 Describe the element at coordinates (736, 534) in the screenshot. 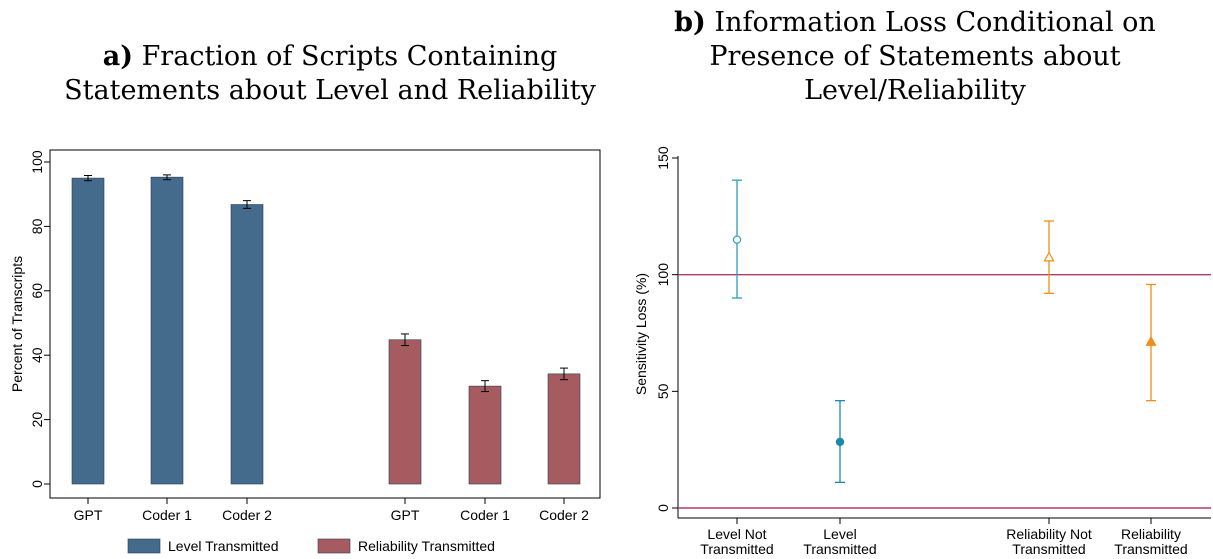

I see `x-tick-label-b: Level Not` at that location.